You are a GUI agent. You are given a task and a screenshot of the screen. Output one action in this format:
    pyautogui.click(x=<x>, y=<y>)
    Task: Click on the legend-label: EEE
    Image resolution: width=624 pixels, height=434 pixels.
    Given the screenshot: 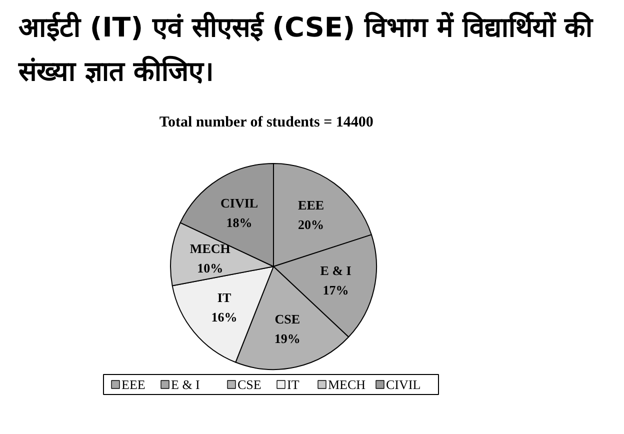 What is the action you would take?
    pyautogui.click(x=134, y=384)
    